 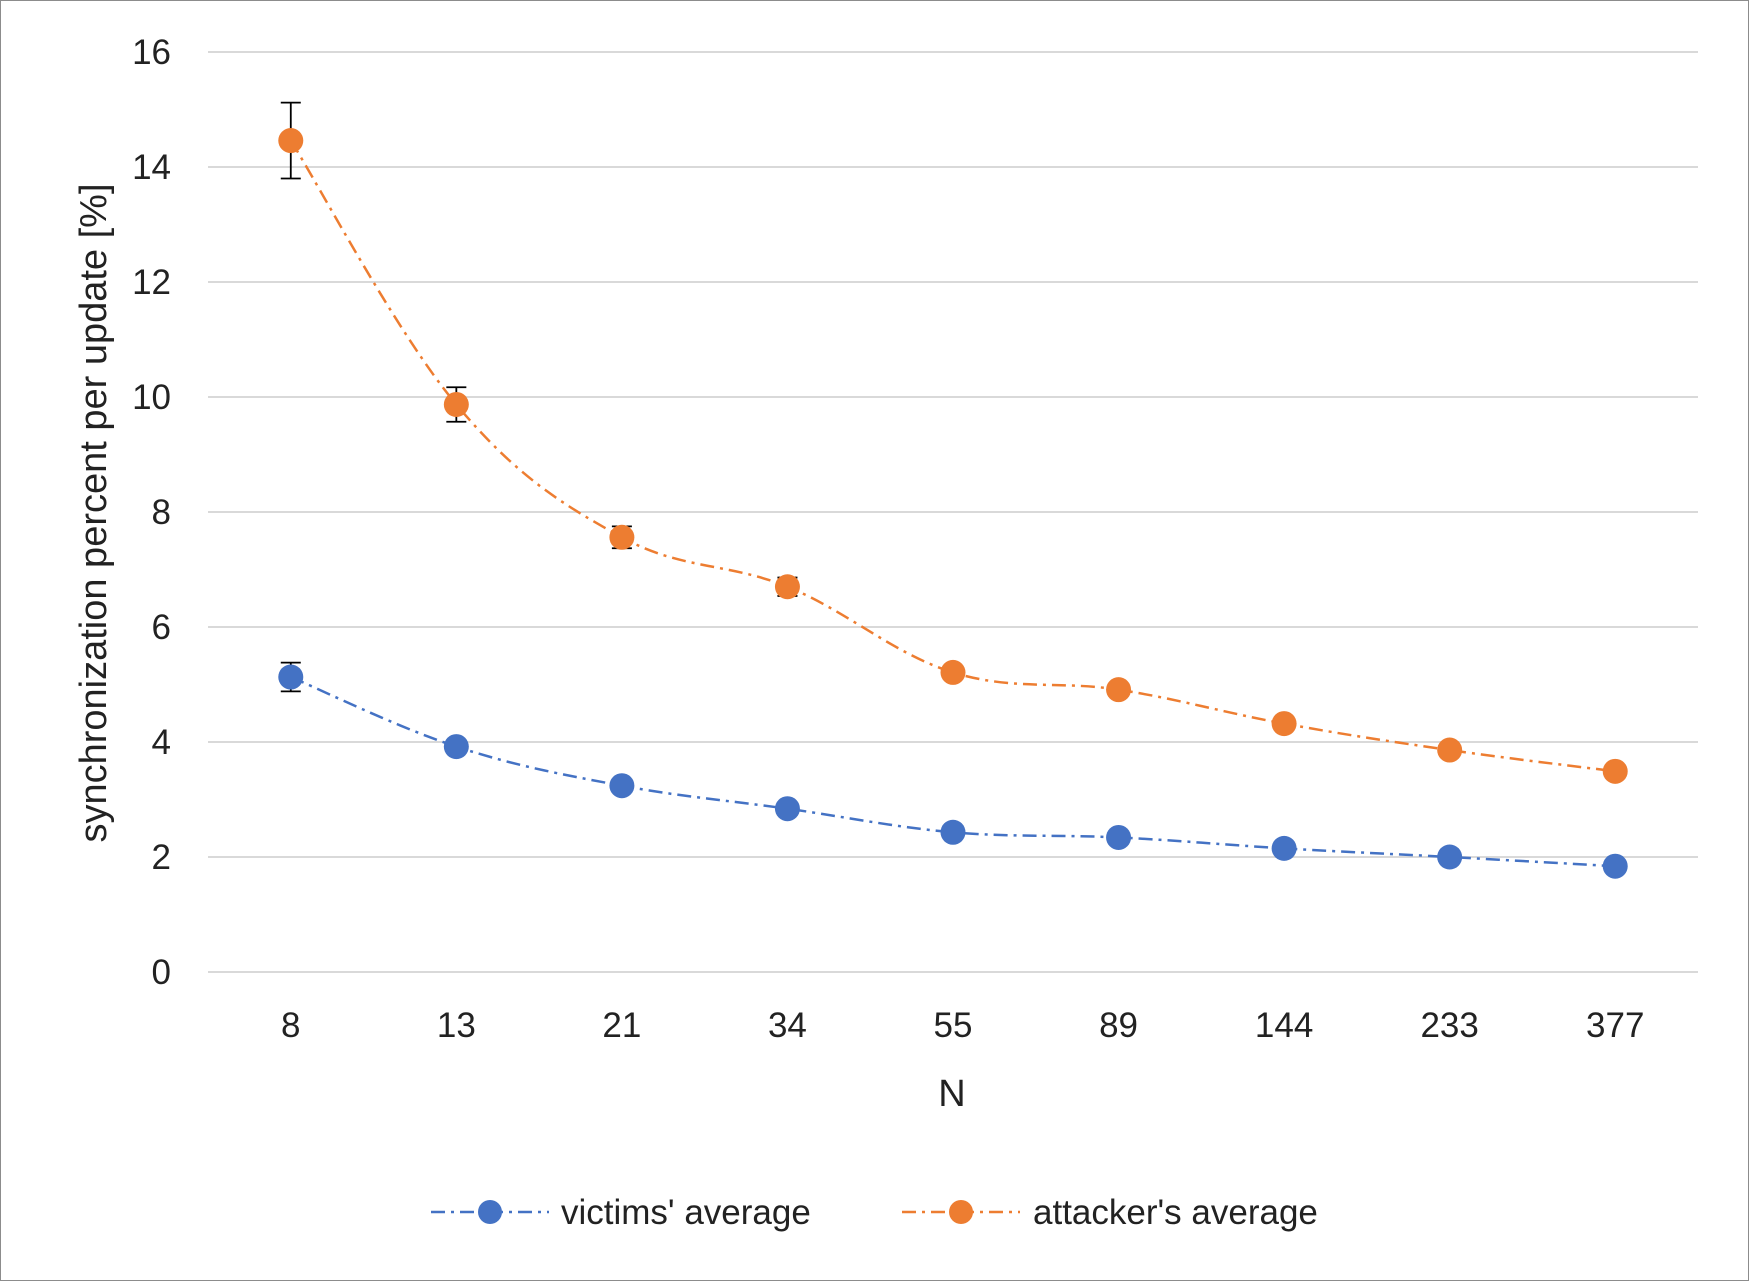 What do you see at coordinates (161, 512) in the screenshot?
I see `y-tick-label-8: 8` at bounding box center [161, 512].